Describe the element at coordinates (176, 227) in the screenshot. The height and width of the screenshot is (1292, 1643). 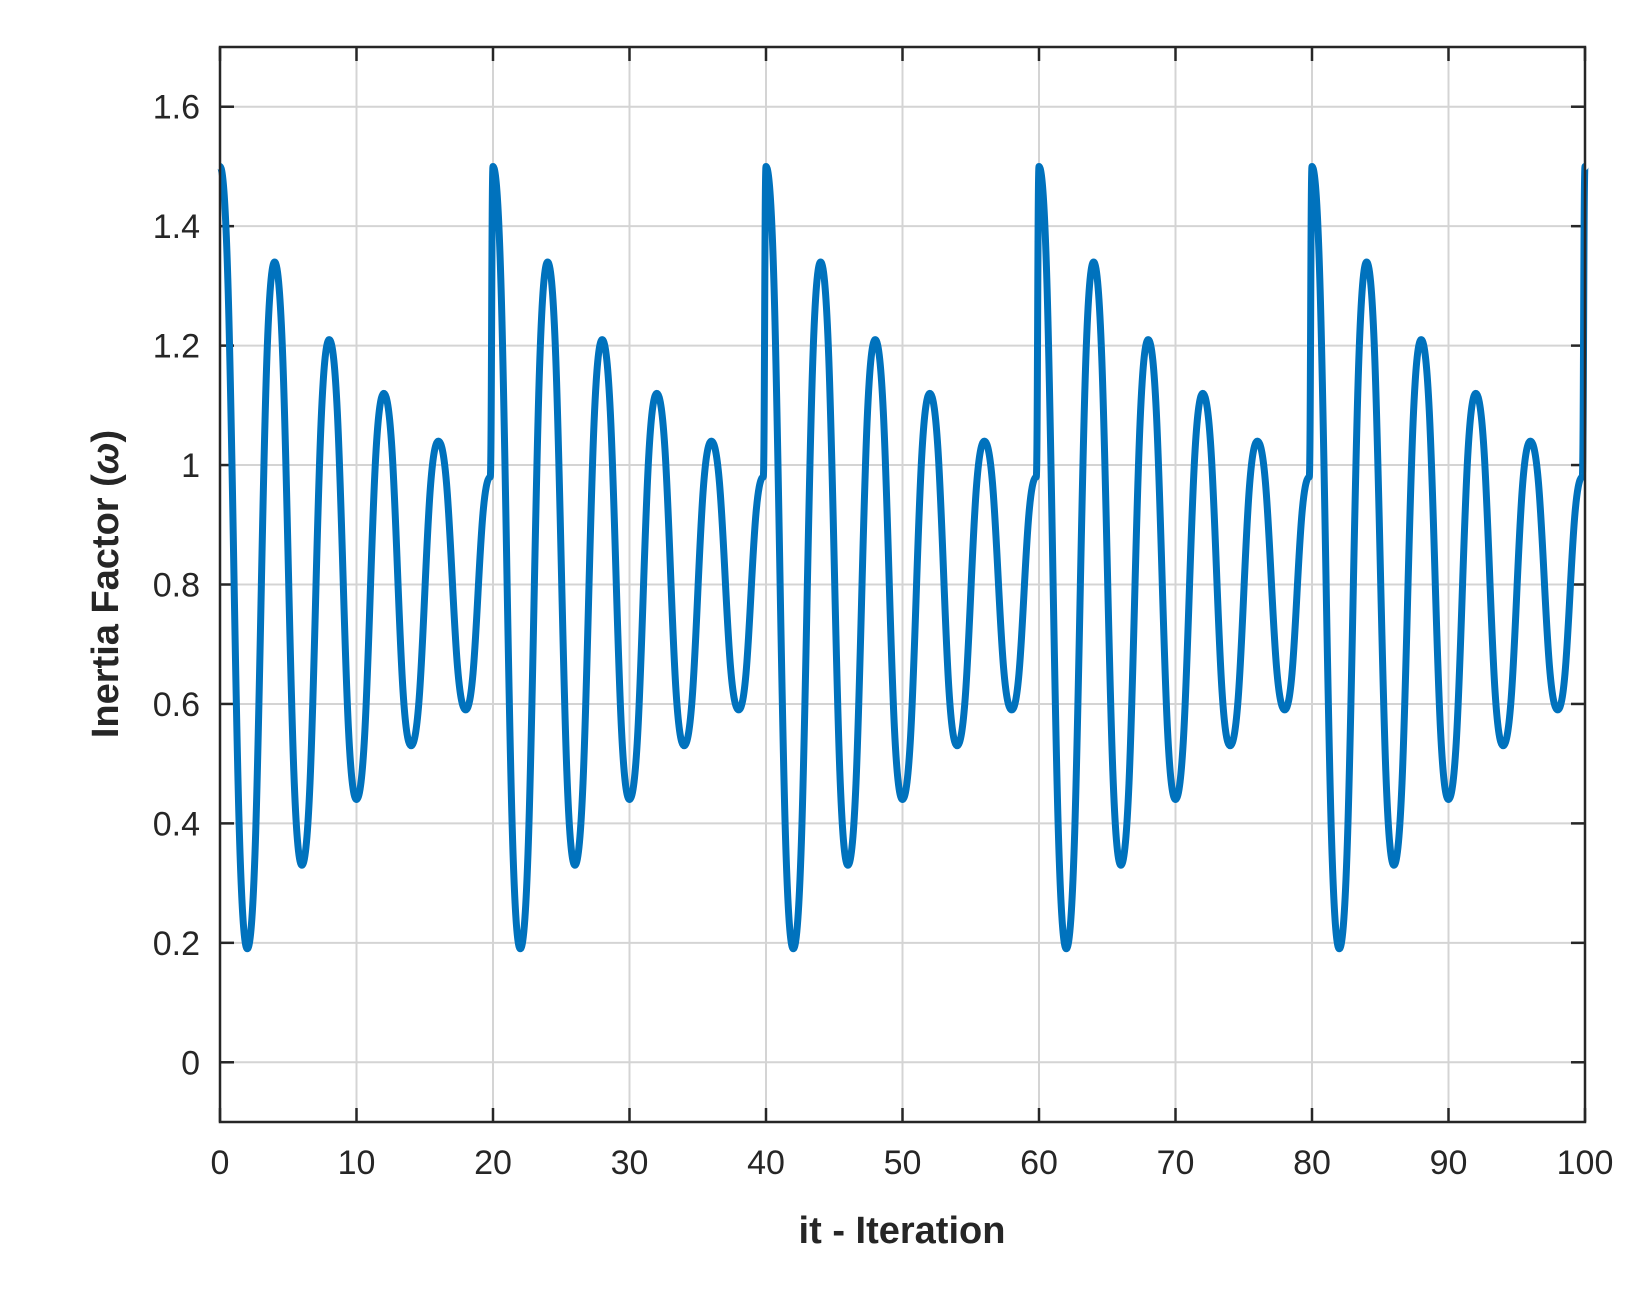
I see `y-tick-label: 1.4` at that location.